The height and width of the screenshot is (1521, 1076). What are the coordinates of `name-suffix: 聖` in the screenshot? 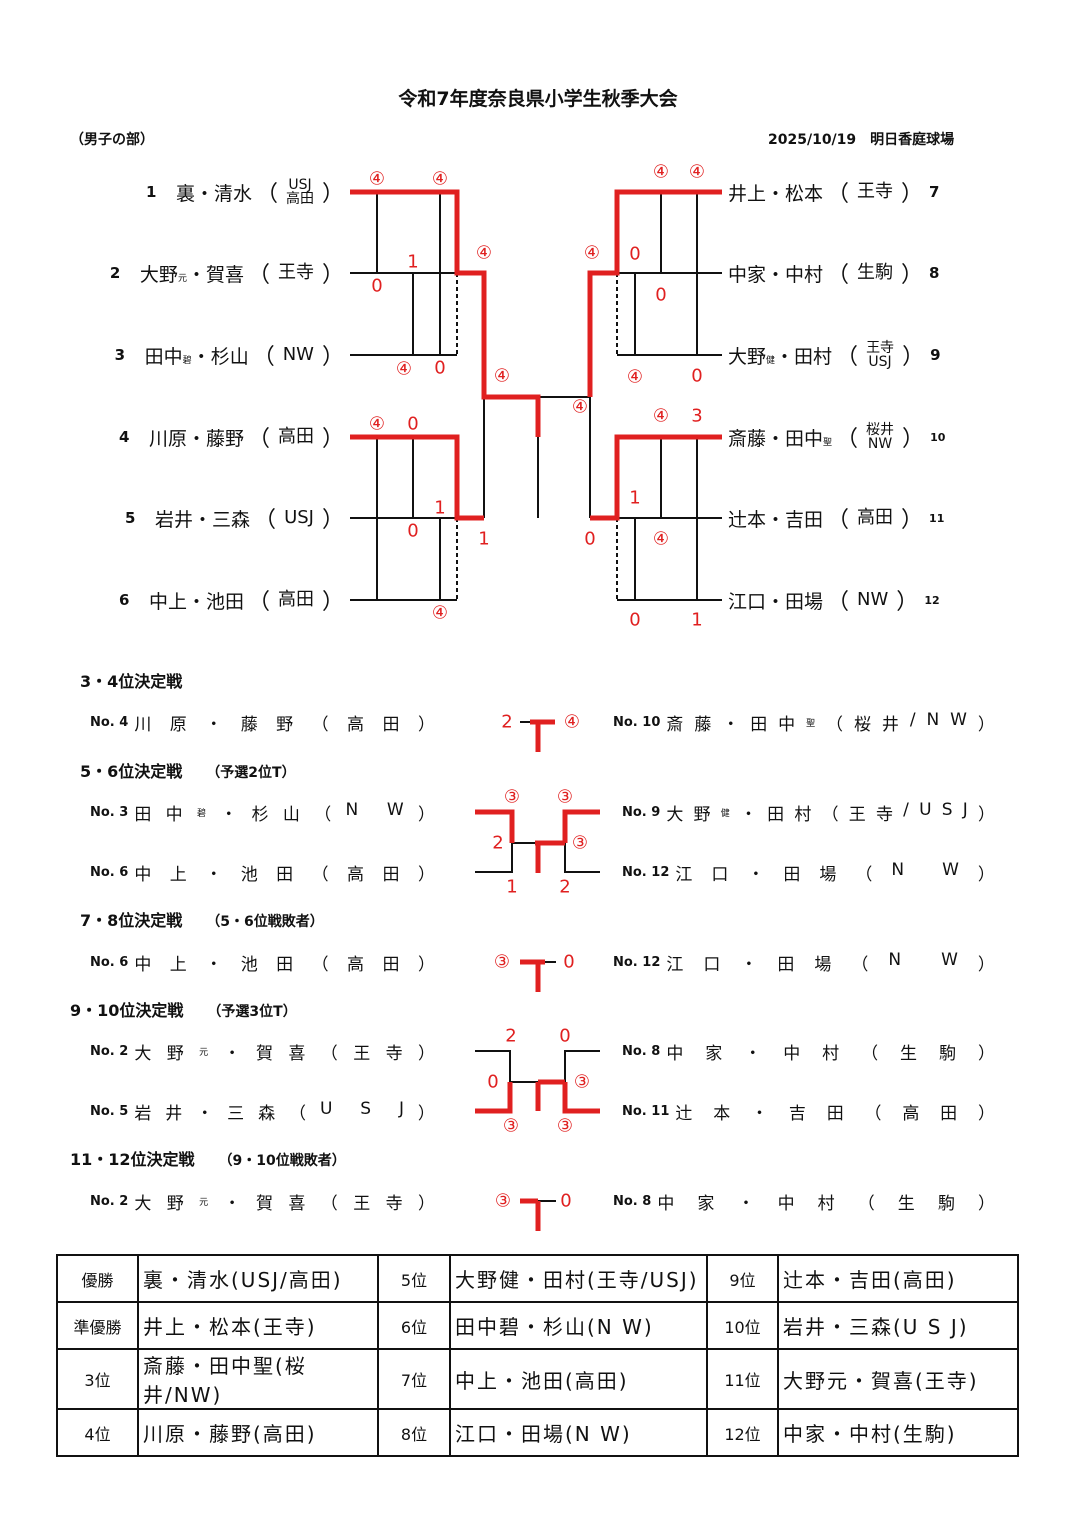 It's located at (828, 442).